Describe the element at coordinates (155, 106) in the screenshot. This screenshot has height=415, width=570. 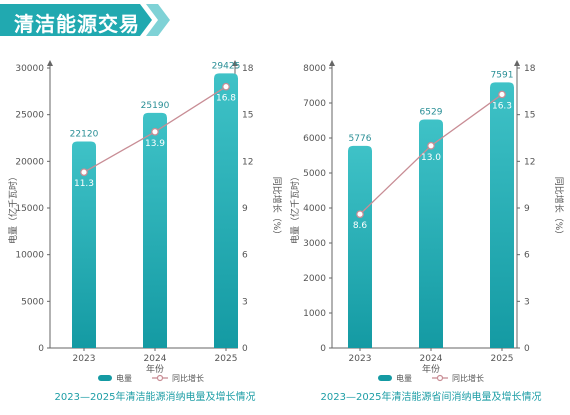
I see `bar-value-label: 25190` at that location.